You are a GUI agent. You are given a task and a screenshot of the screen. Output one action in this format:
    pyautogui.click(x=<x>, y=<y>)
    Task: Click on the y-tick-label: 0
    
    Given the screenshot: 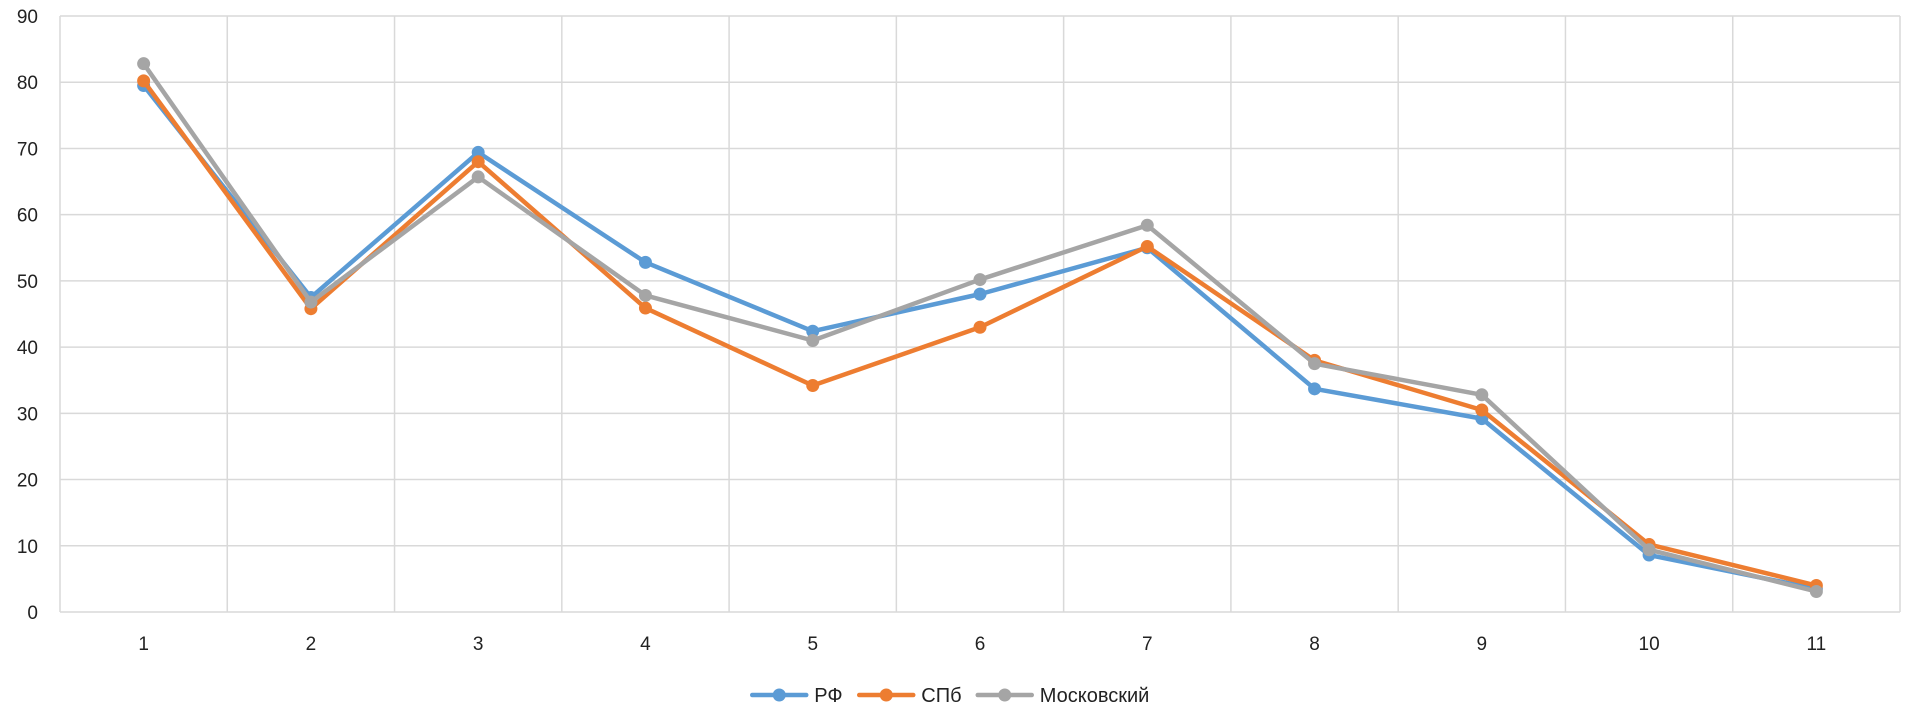 What is the action you would take?
    pyautogui.click(x=32, y=613)
    